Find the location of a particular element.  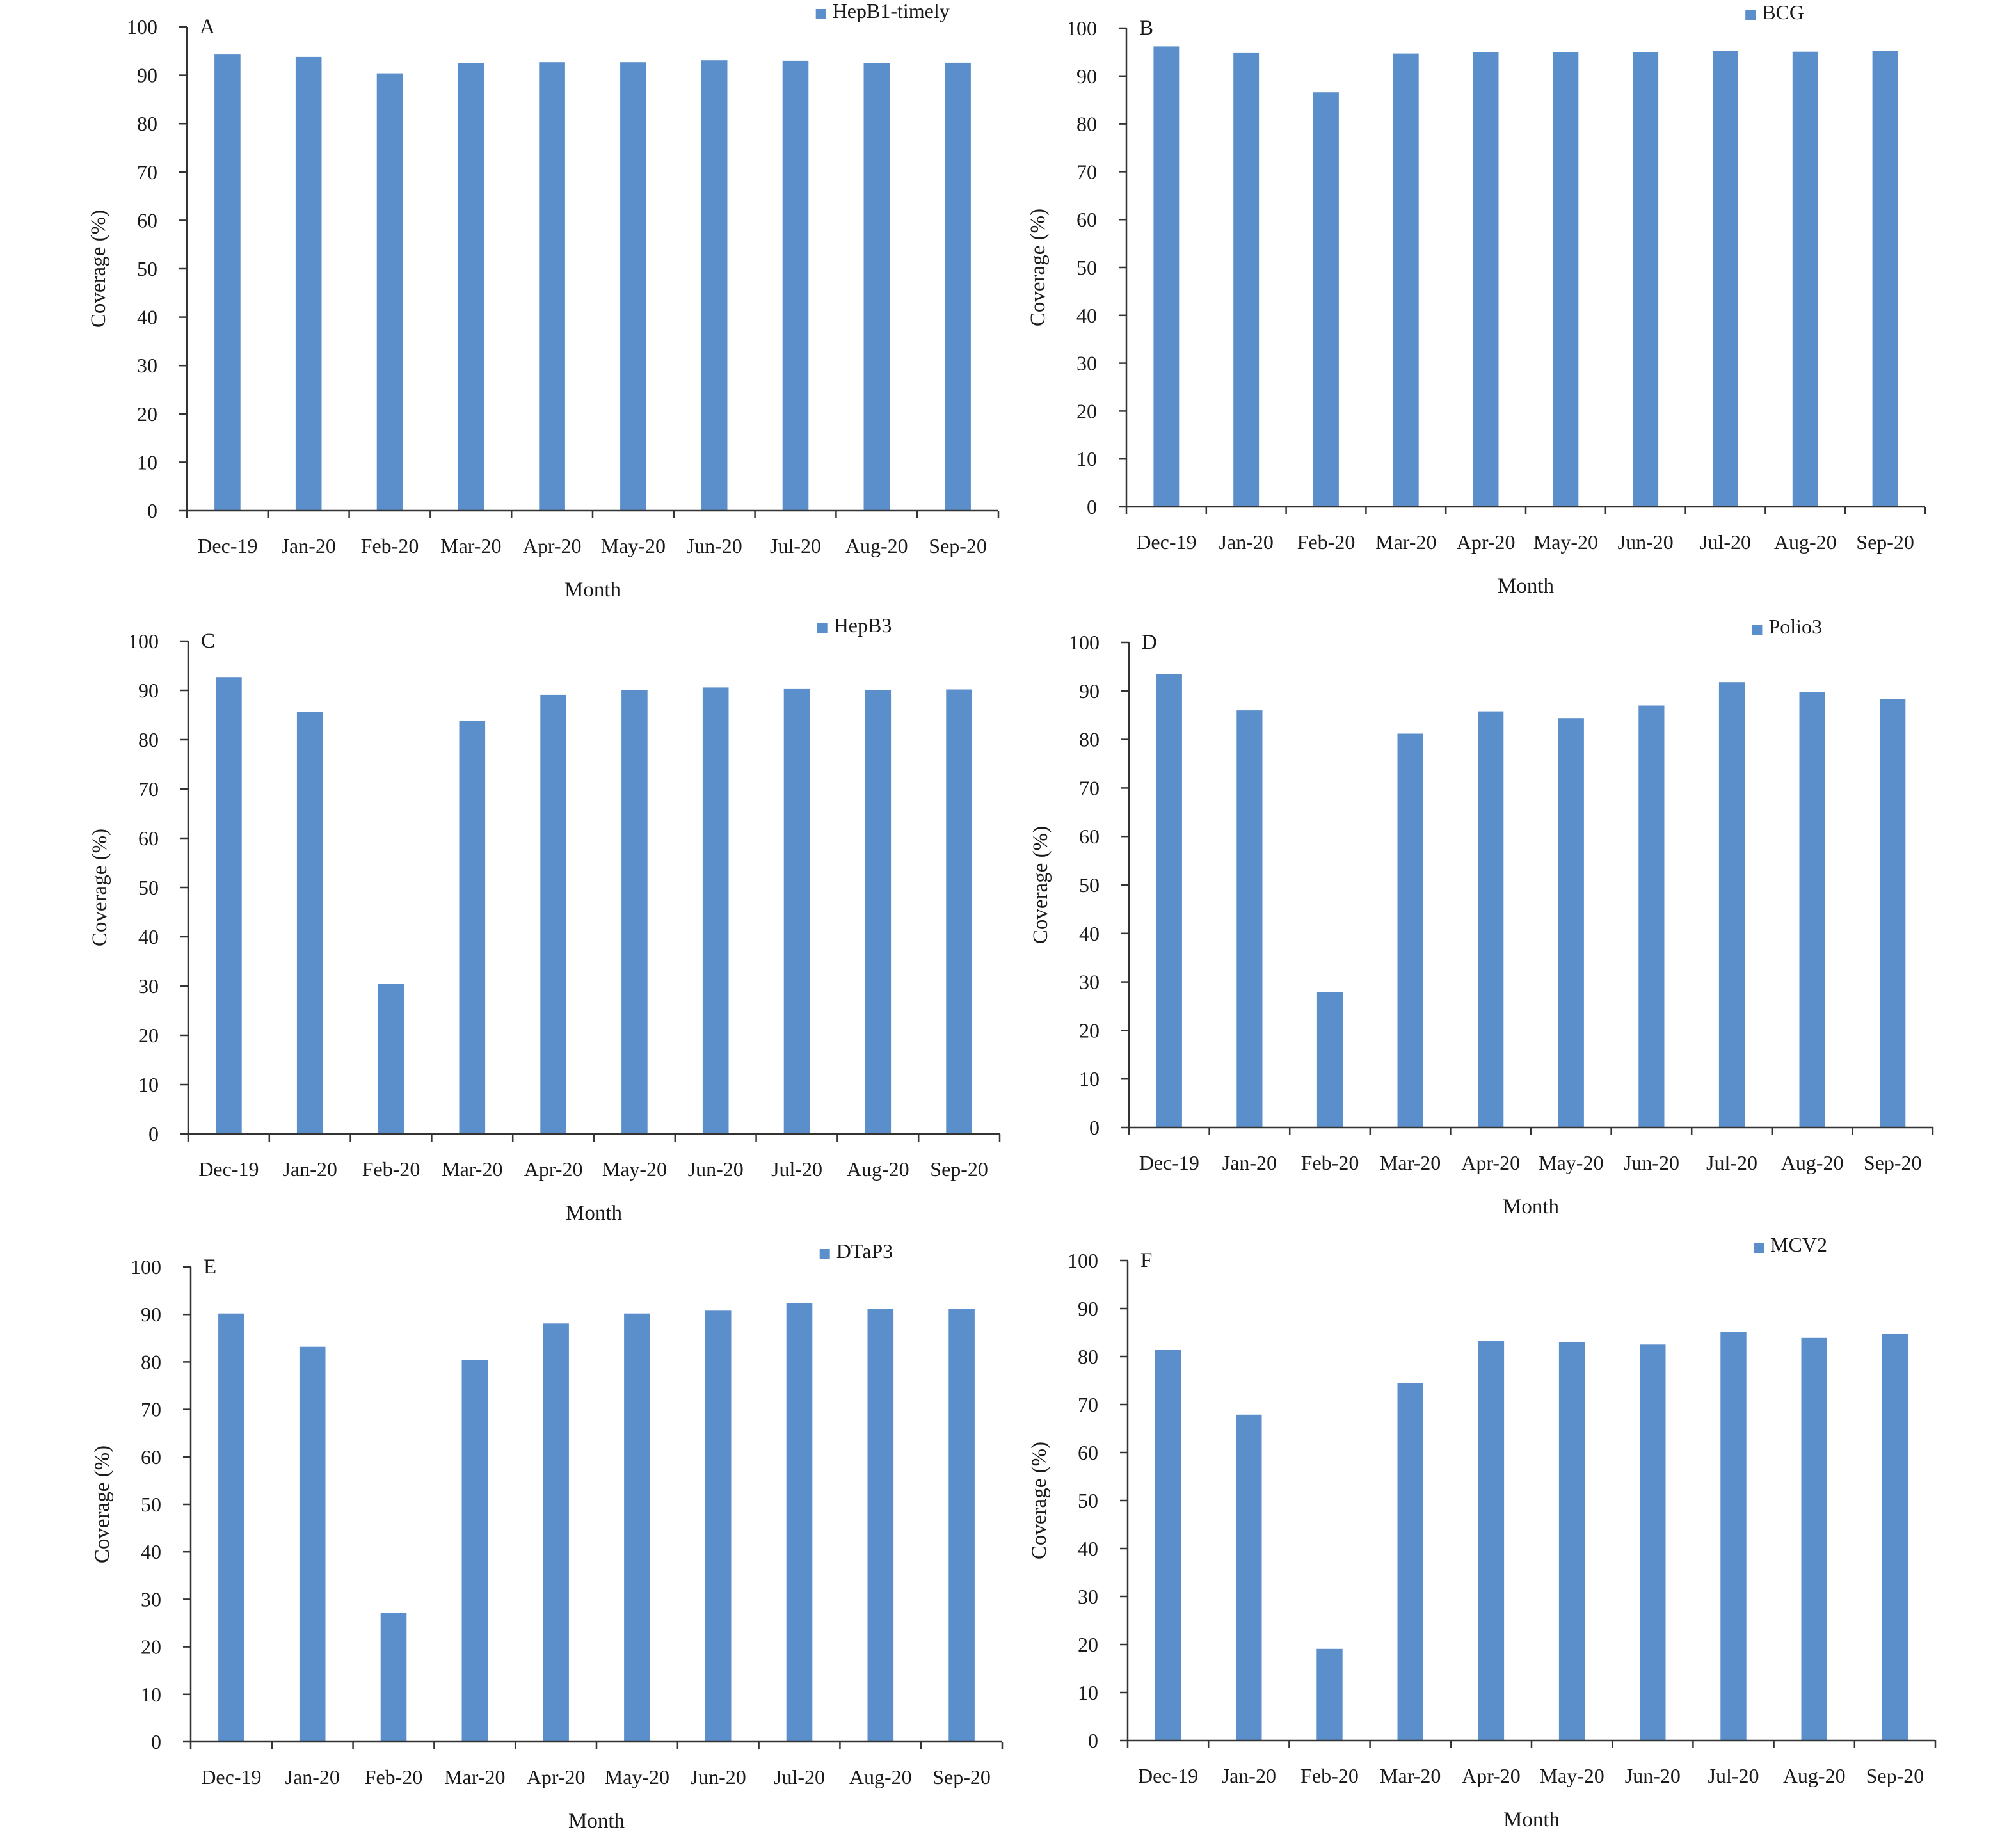

panel-letter: E is located at coordinates (210, 1266).